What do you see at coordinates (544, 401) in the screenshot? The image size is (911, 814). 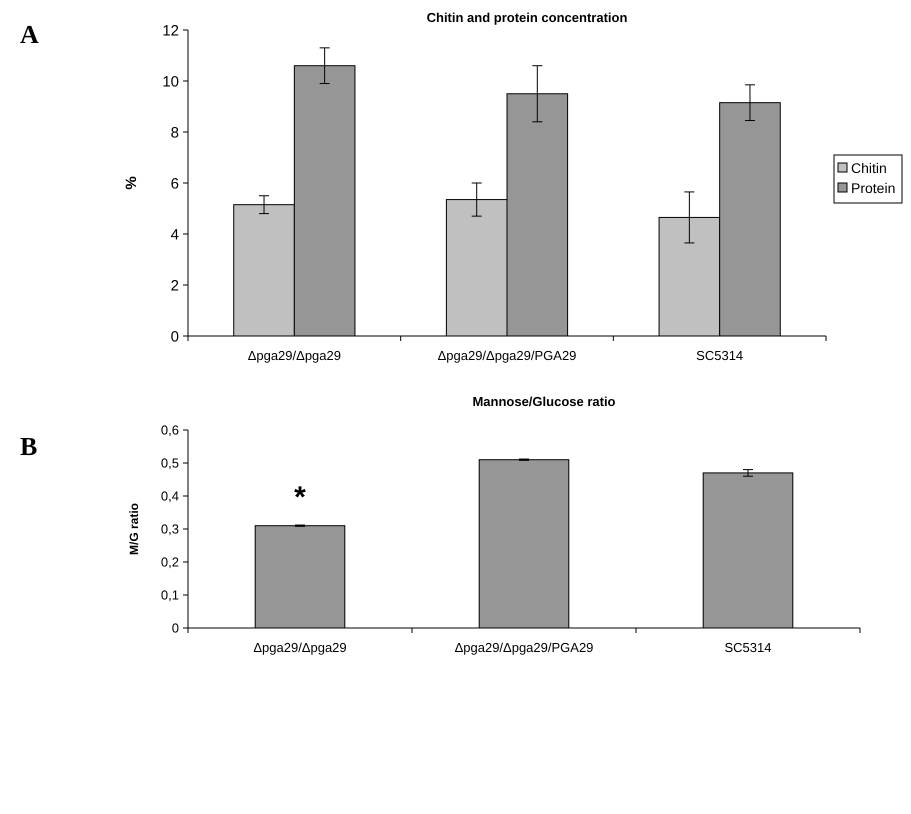 I see `chart-title: Mannose/Glucose ratio` at bounding box center [544, 401].